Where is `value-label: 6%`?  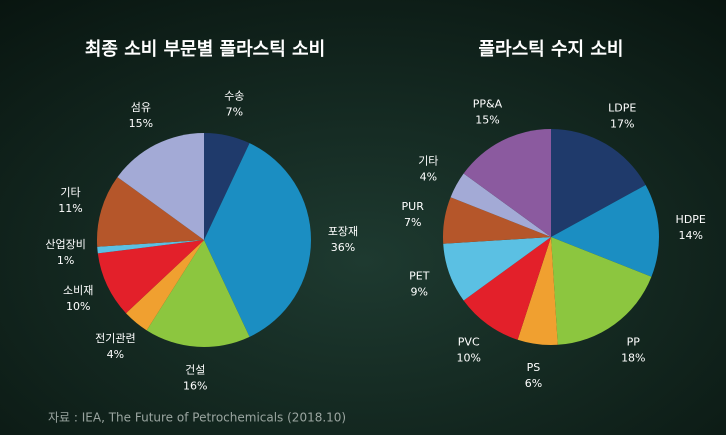 value-label: 6% is located at coordinates (533, 383).